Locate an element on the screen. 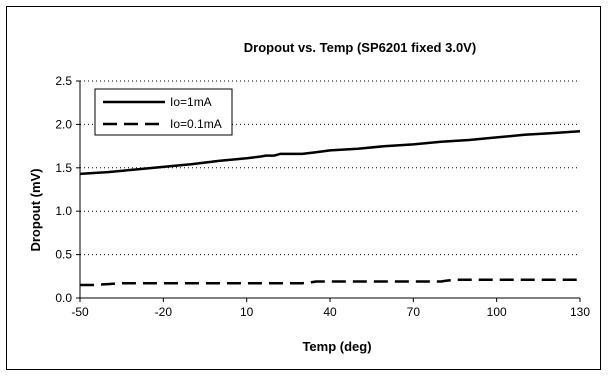 Image resolution: width=610 pixels, height=378 pixels. legend-label-io-1ma: Io=1mA is located at coordinates (191, 102).